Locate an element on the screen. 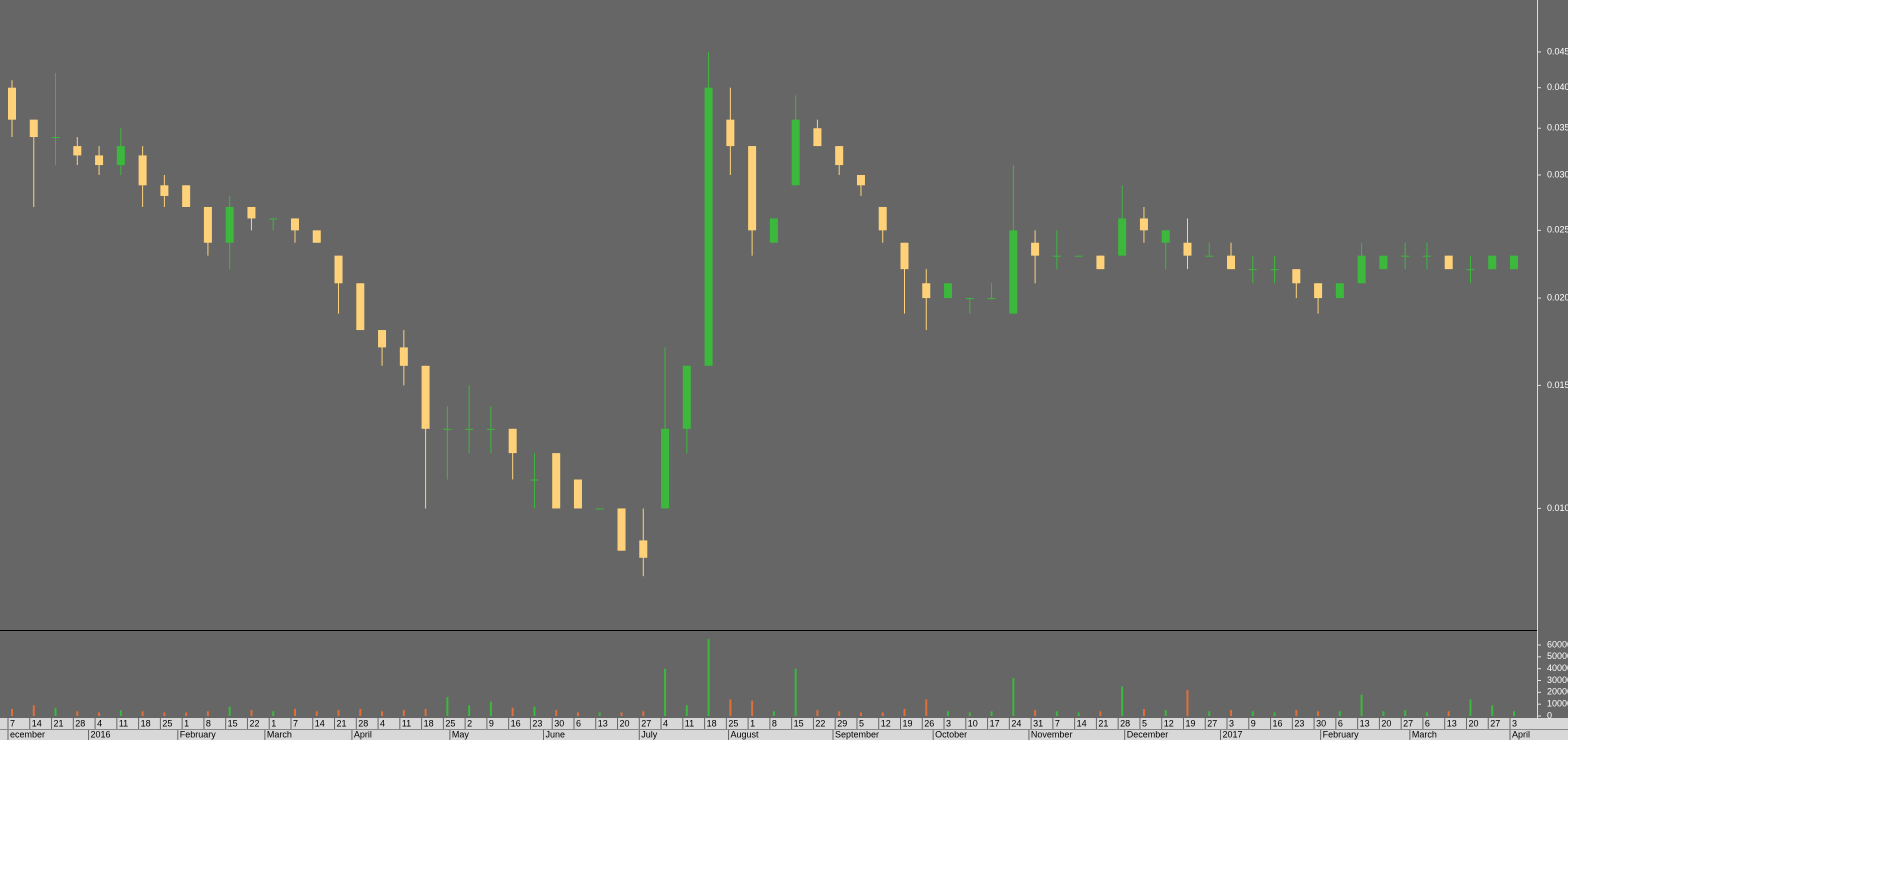 The height and width of the screenshot is (894, 1883). x-tick-label: 30 is located at coordinates (559, 723).